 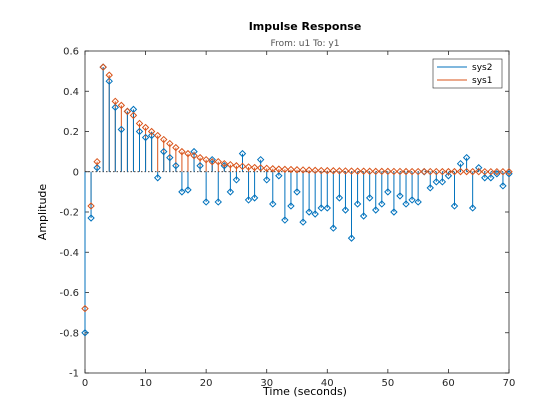 What do you see at coordinates (509, 383) in the screenshot?
I see `x-tick-label: 70` at bounding box center [509, 383].